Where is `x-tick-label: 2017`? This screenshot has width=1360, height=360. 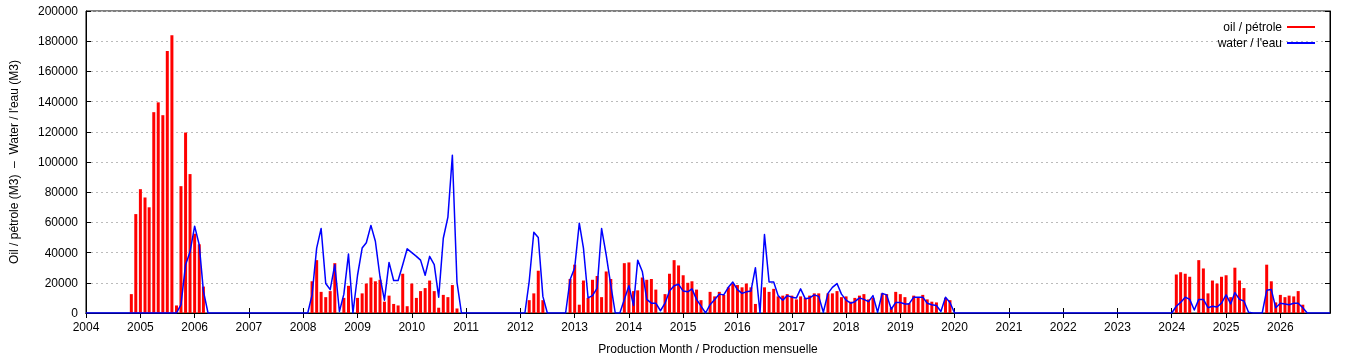 x-tick-label: 2017 is located at coordinates (792, 327).